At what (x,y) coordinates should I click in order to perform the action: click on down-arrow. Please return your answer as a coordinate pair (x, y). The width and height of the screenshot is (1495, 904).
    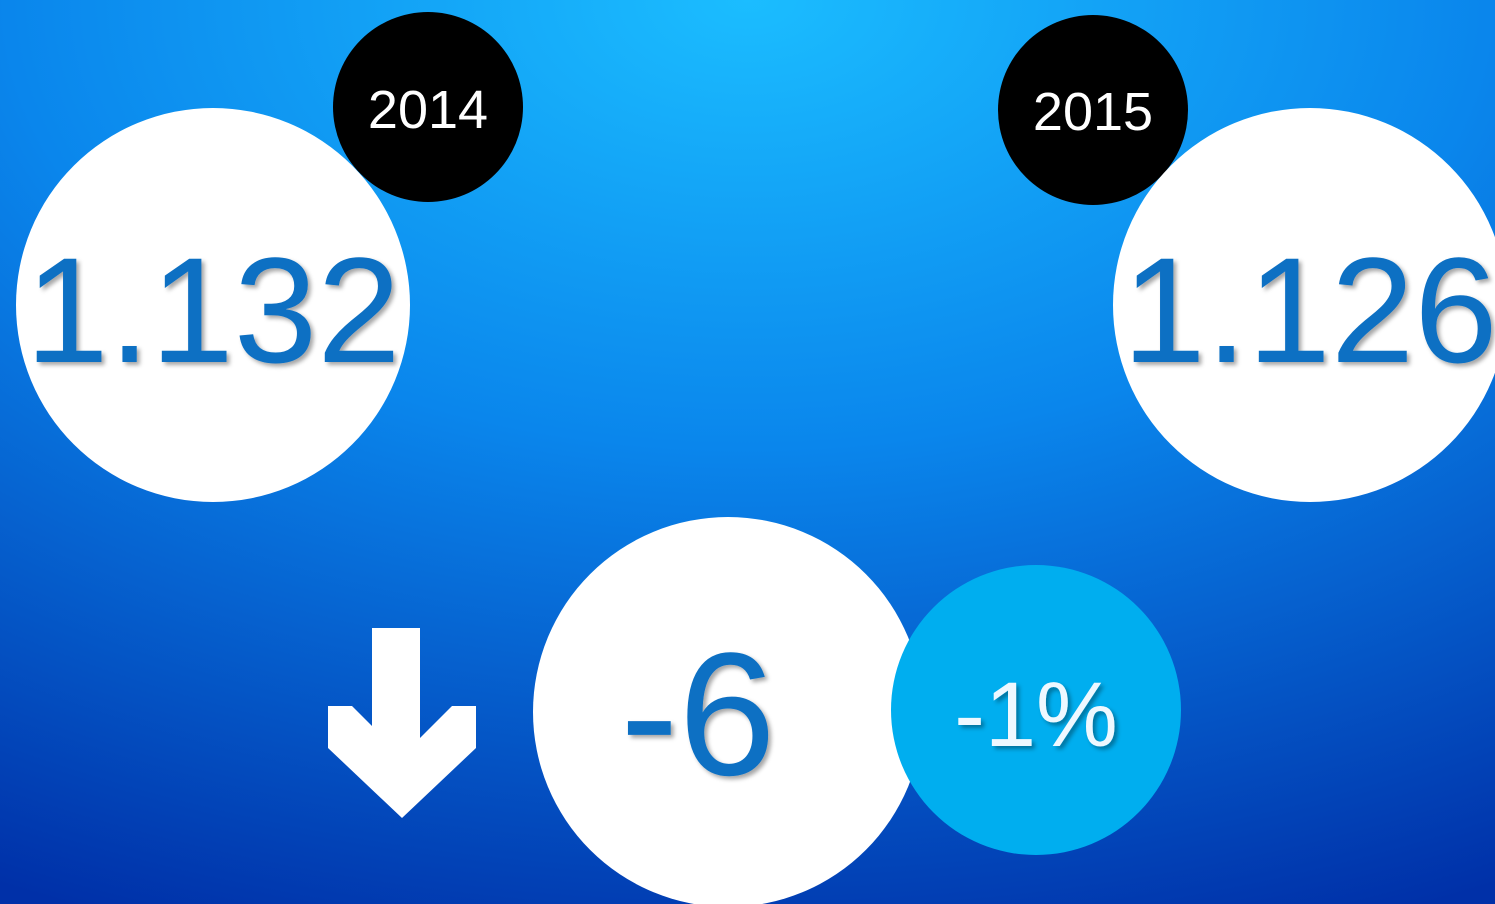
    Looking at the image, I should click on (402, 723).